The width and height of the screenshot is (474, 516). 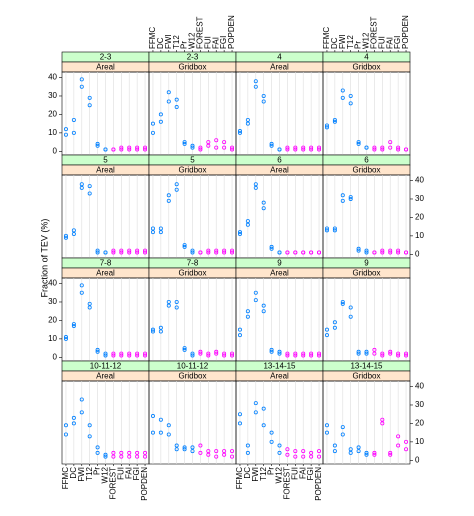 I want to click on strip-period-label: 7-8, so click(x=193, y=263).